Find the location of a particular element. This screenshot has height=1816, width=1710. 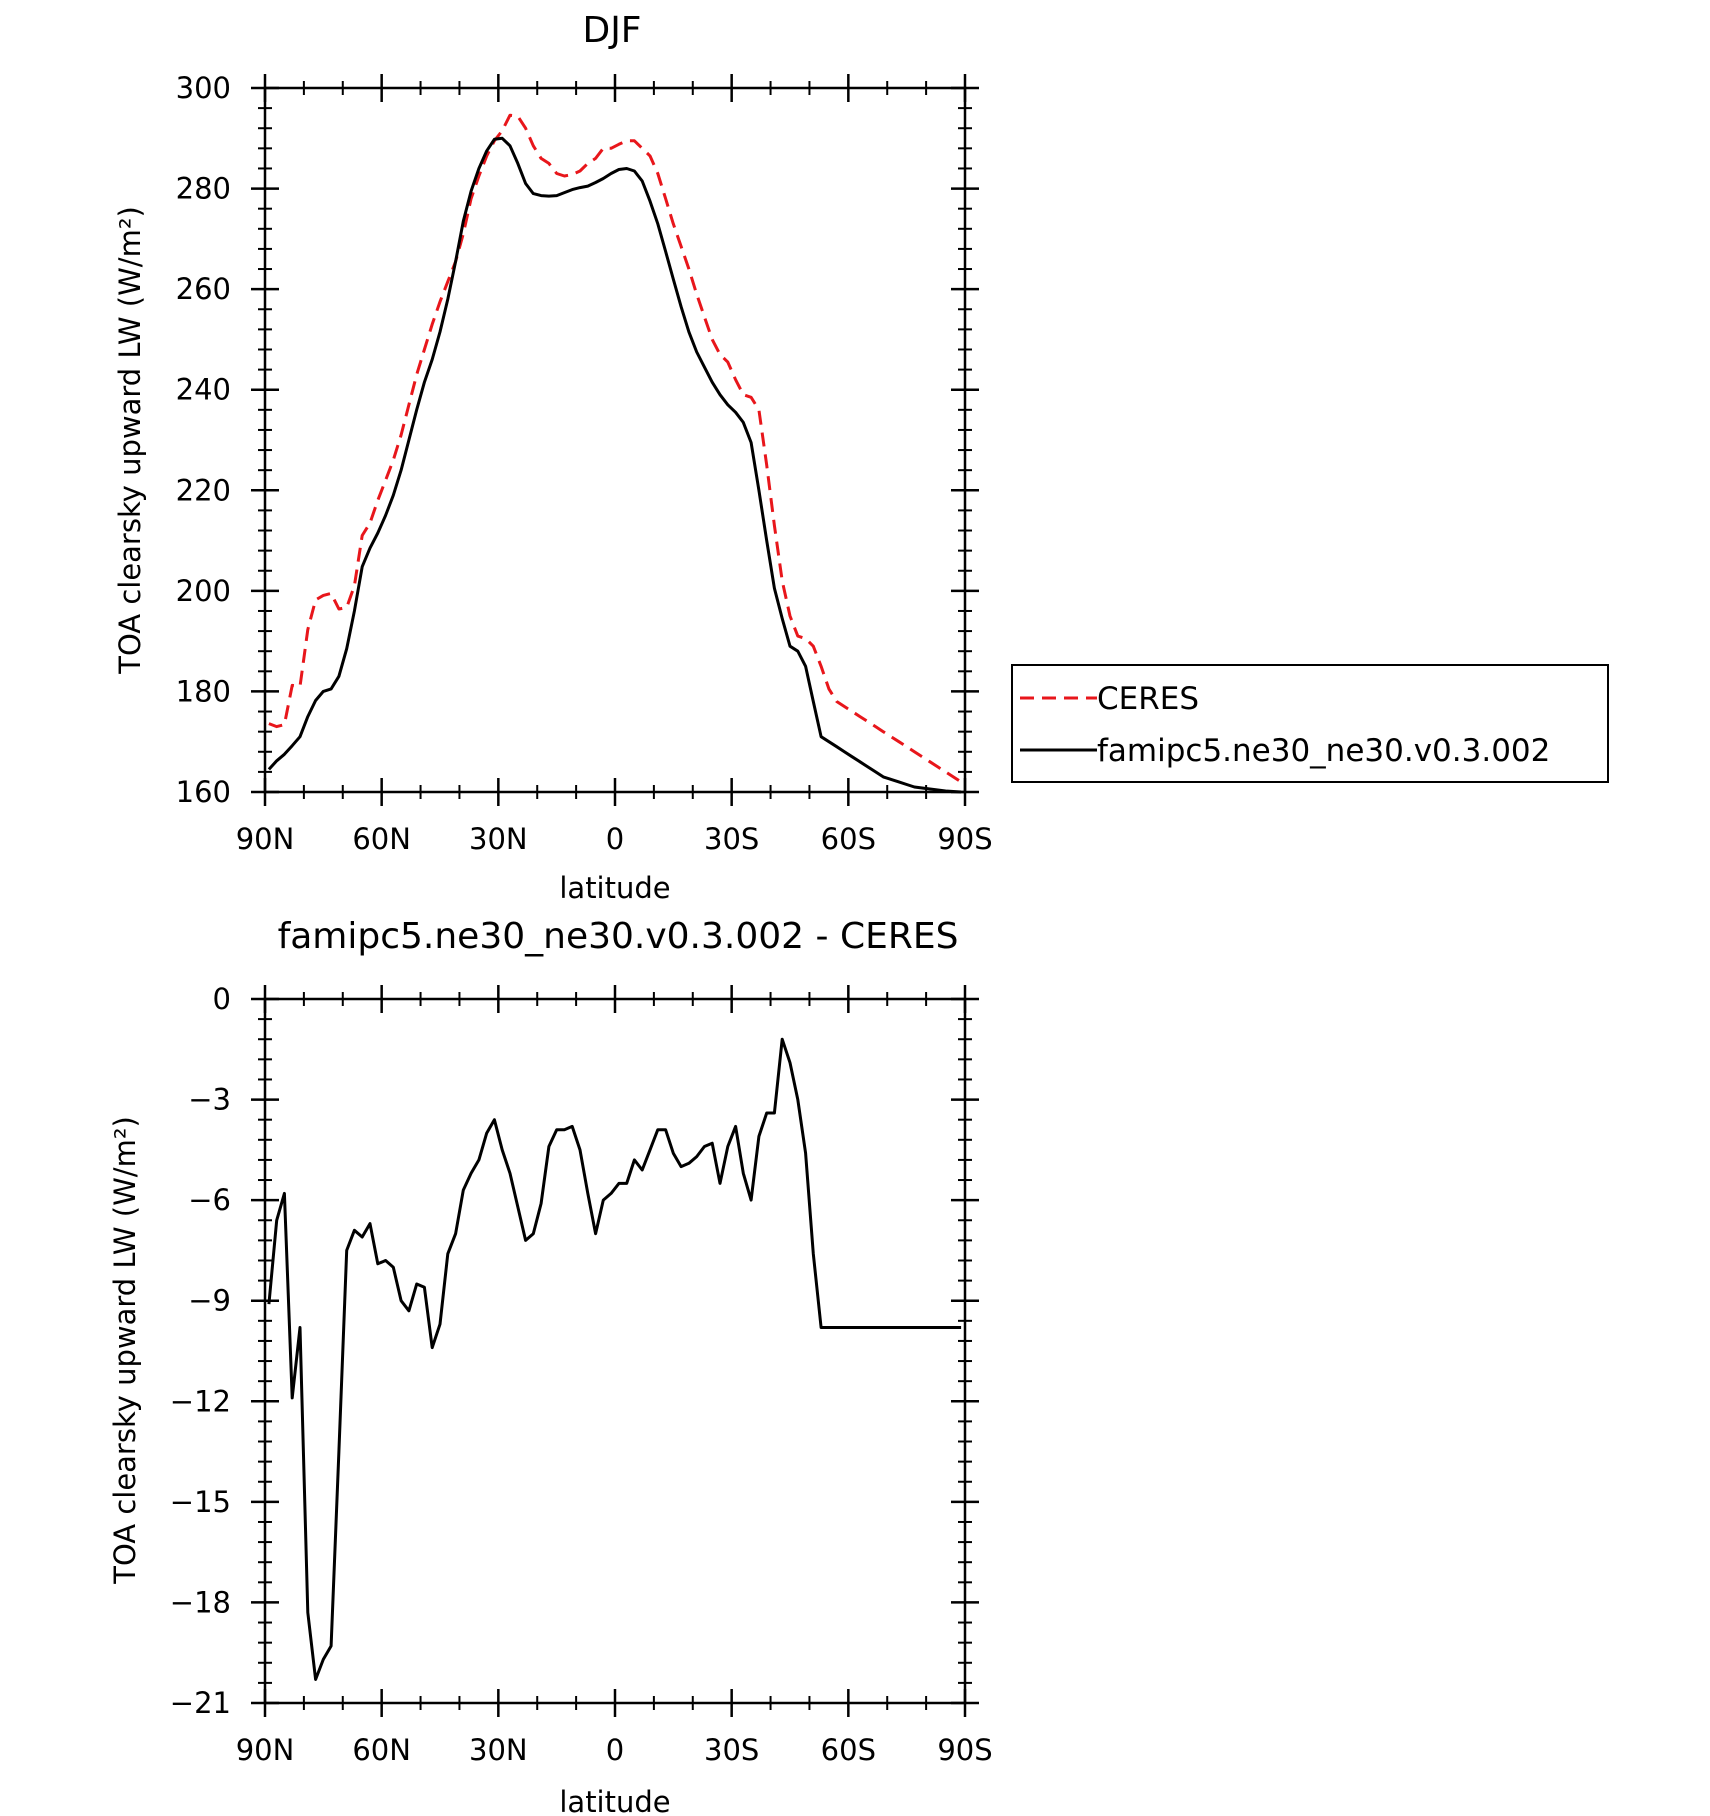

y-tick-label: −9 is located at coordinates (209, 1301).